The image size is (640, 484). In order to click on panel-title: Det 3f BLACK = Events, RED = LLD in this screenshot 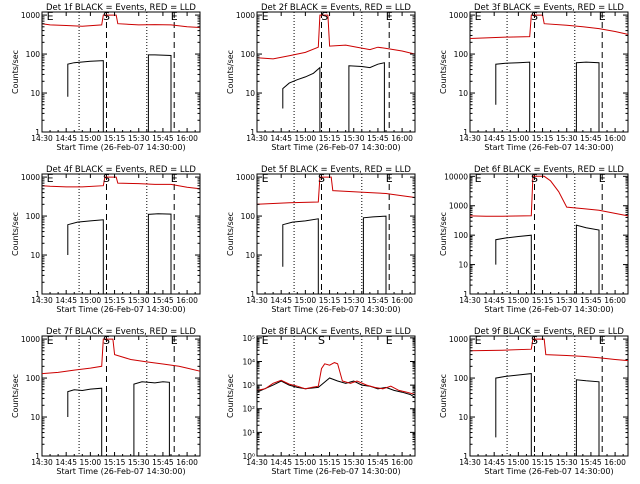, I will do `click(549, 8)`.